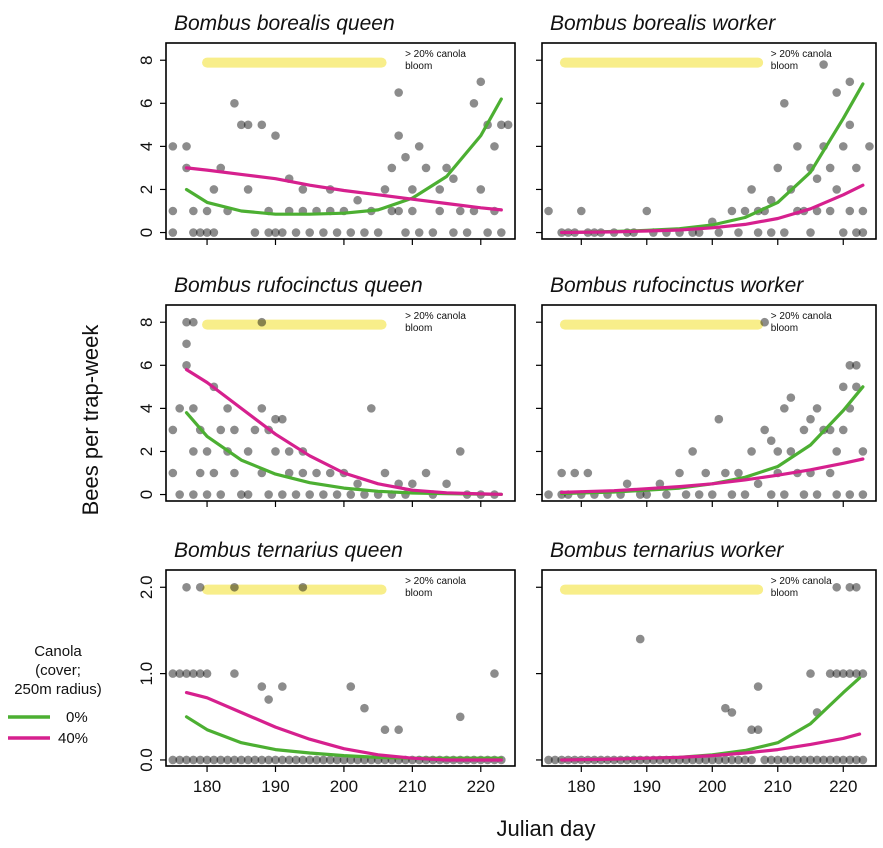 Image resolution: width=883 pixels, height=848 pixels. What do you see at coordinates (146, 365) in the screenshot?
I see `y-tick-label: 6` at bounding box center [146, 365].